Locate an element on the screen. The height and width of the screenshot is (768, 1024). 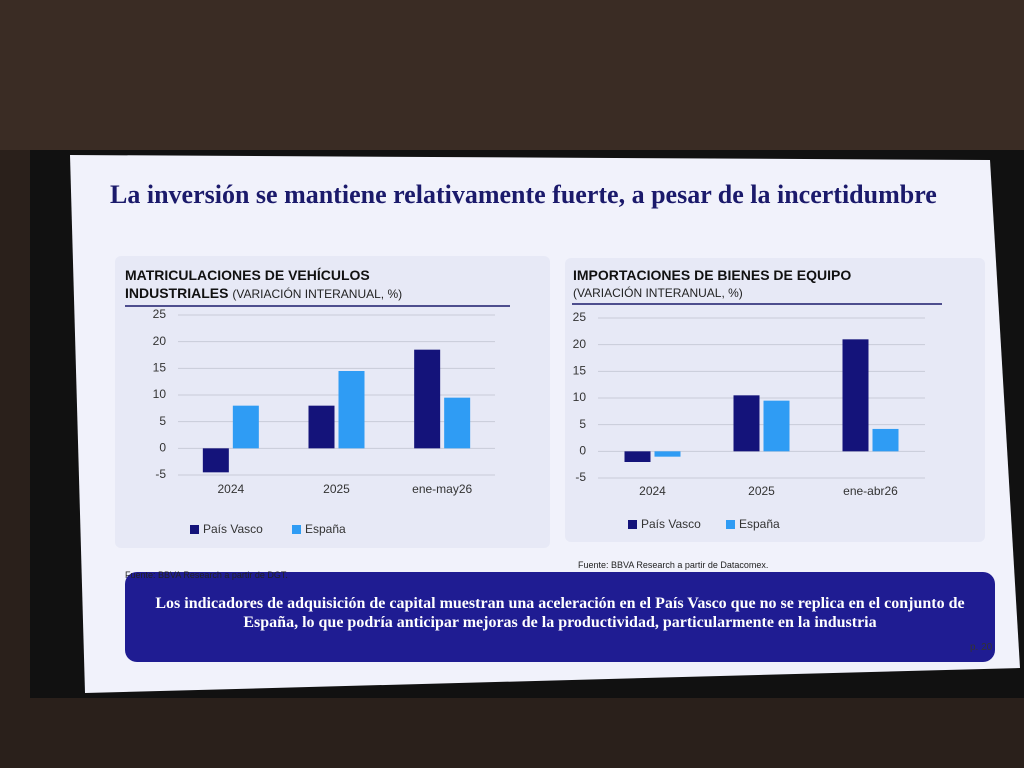
conclusion-box is located at coordinates (560, 617).